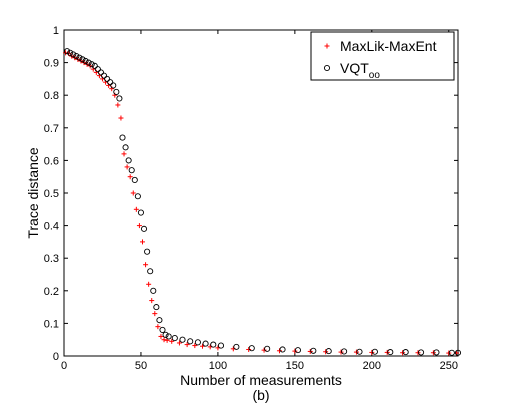 The height and width of the screenshot is (404, 507). Describe the element at coordinates (372, 366) in the screenshot. I see `x-tick-label: 200` at that location.